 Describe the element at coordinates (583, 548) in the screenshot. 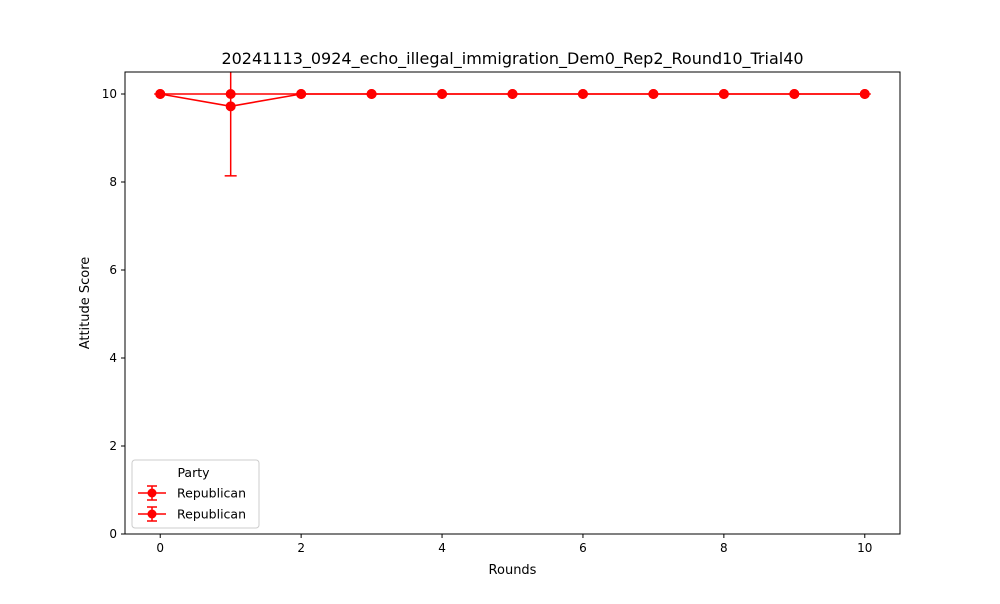

I see `x-tick-label: 6` at that location.